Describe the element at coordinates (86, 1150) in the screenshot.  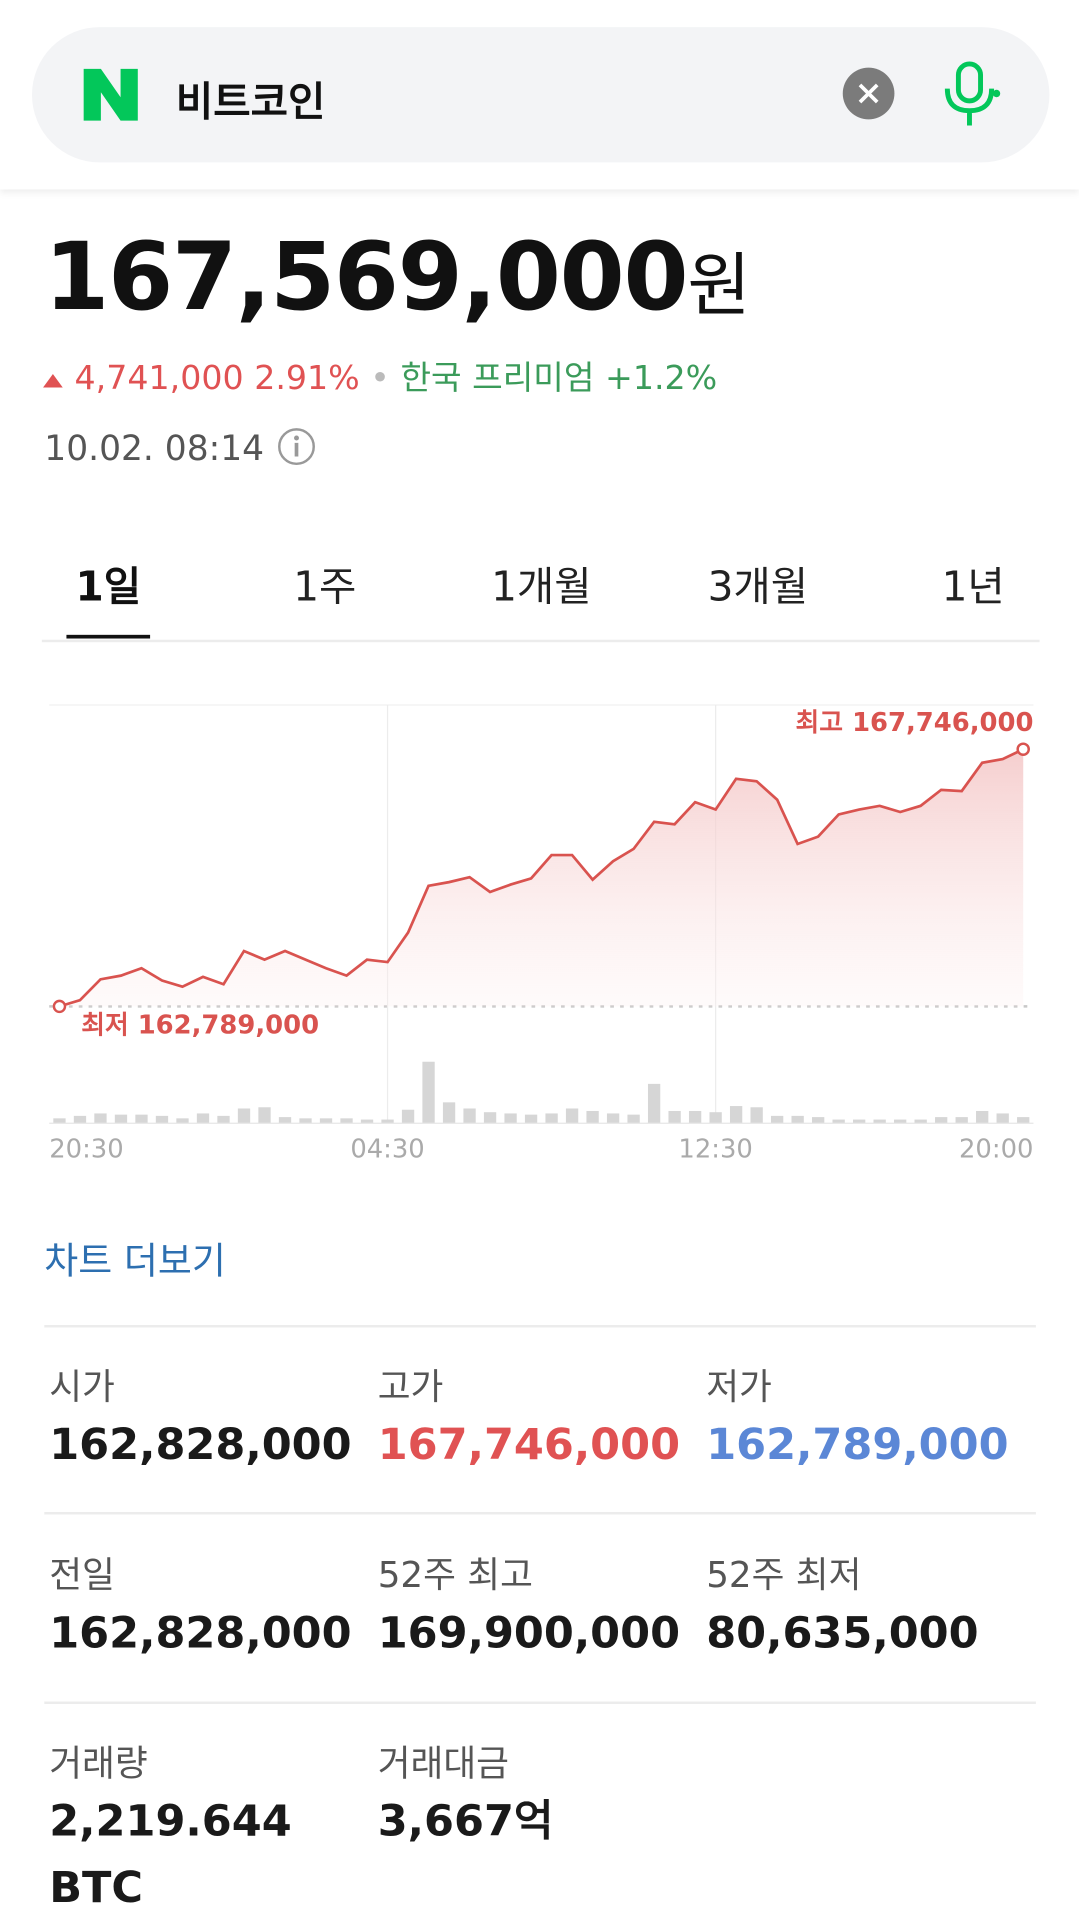
I see `x-tick-label: 20:30` at that location.